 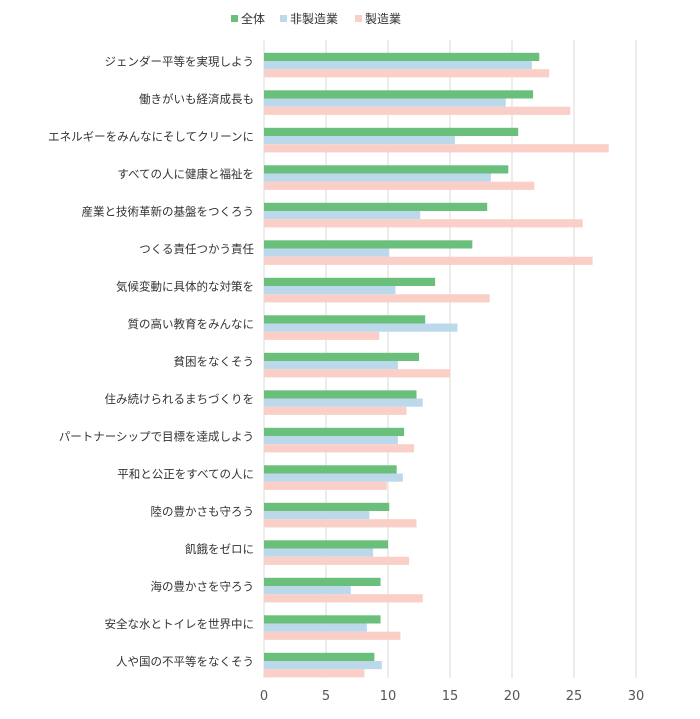 I want to click on category-label: 海の豊かさを守ろう, so click(x=203, y=587).